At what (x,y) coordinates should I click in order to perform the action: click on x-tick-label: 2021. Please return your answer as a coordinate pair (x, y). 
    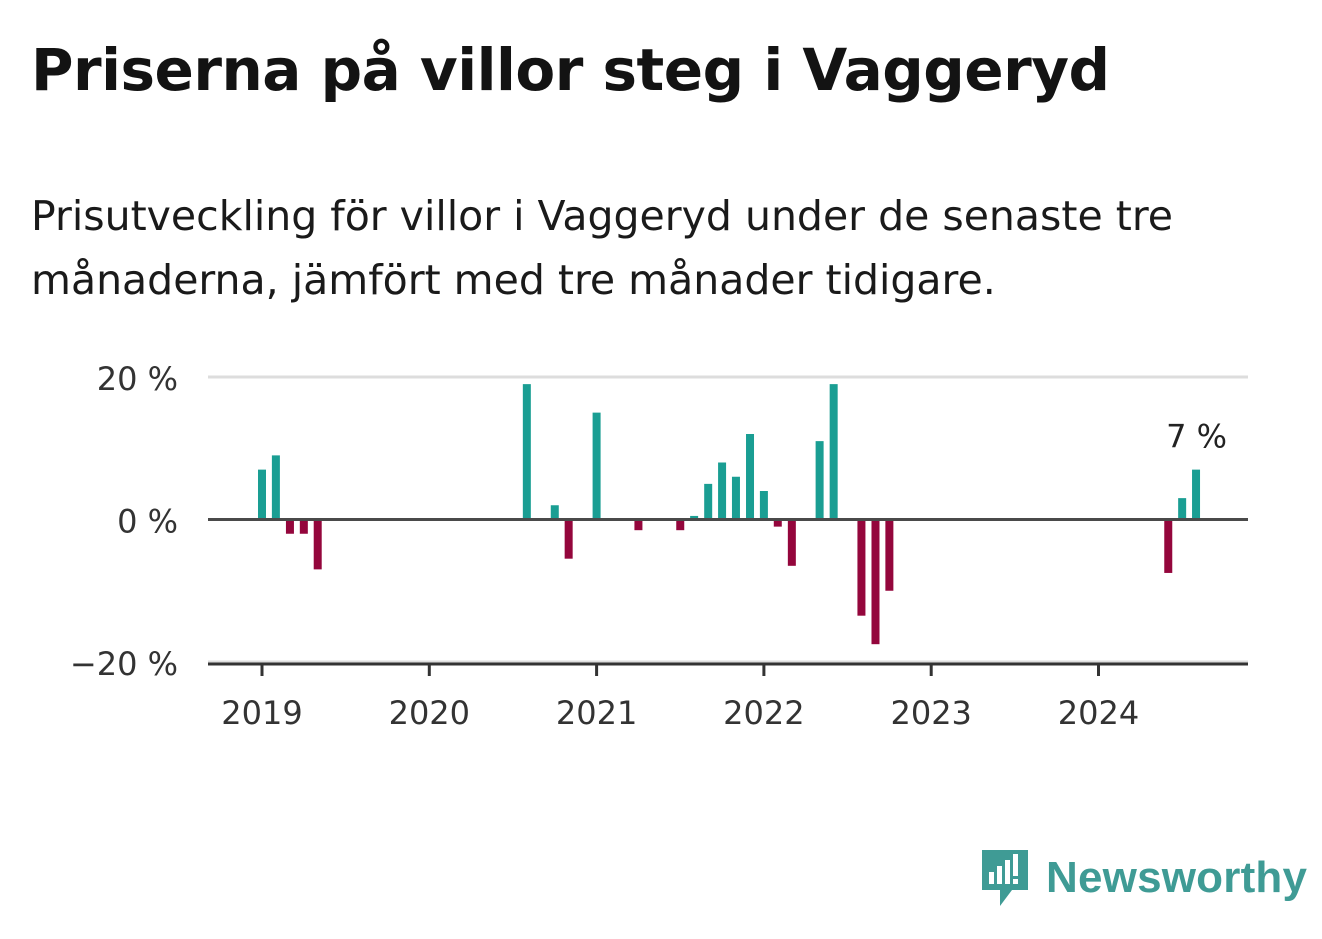
    Looking at the image, I should click on (596, 713).